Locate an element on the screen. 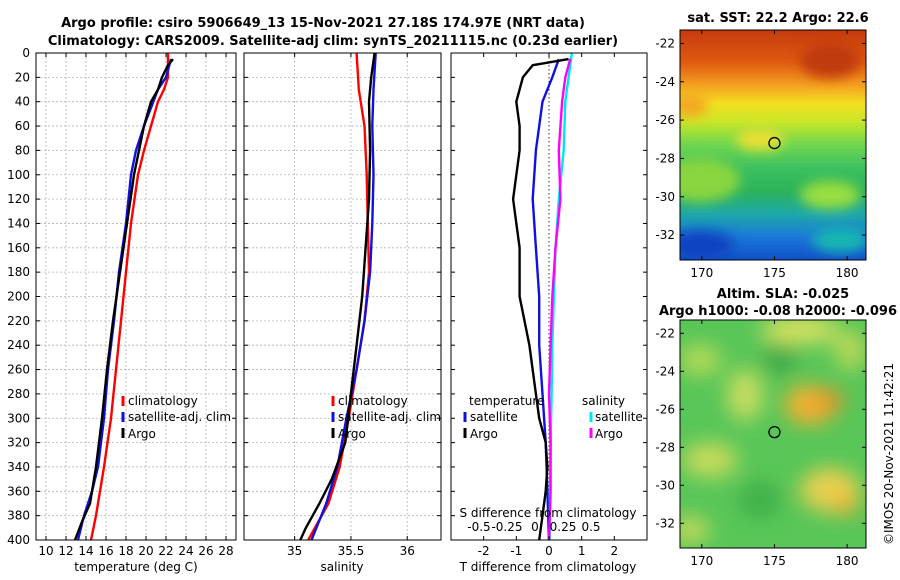 The image size is (900, 580). legend-label-sal-satellite: satellite is located at coordinates (619, 417).